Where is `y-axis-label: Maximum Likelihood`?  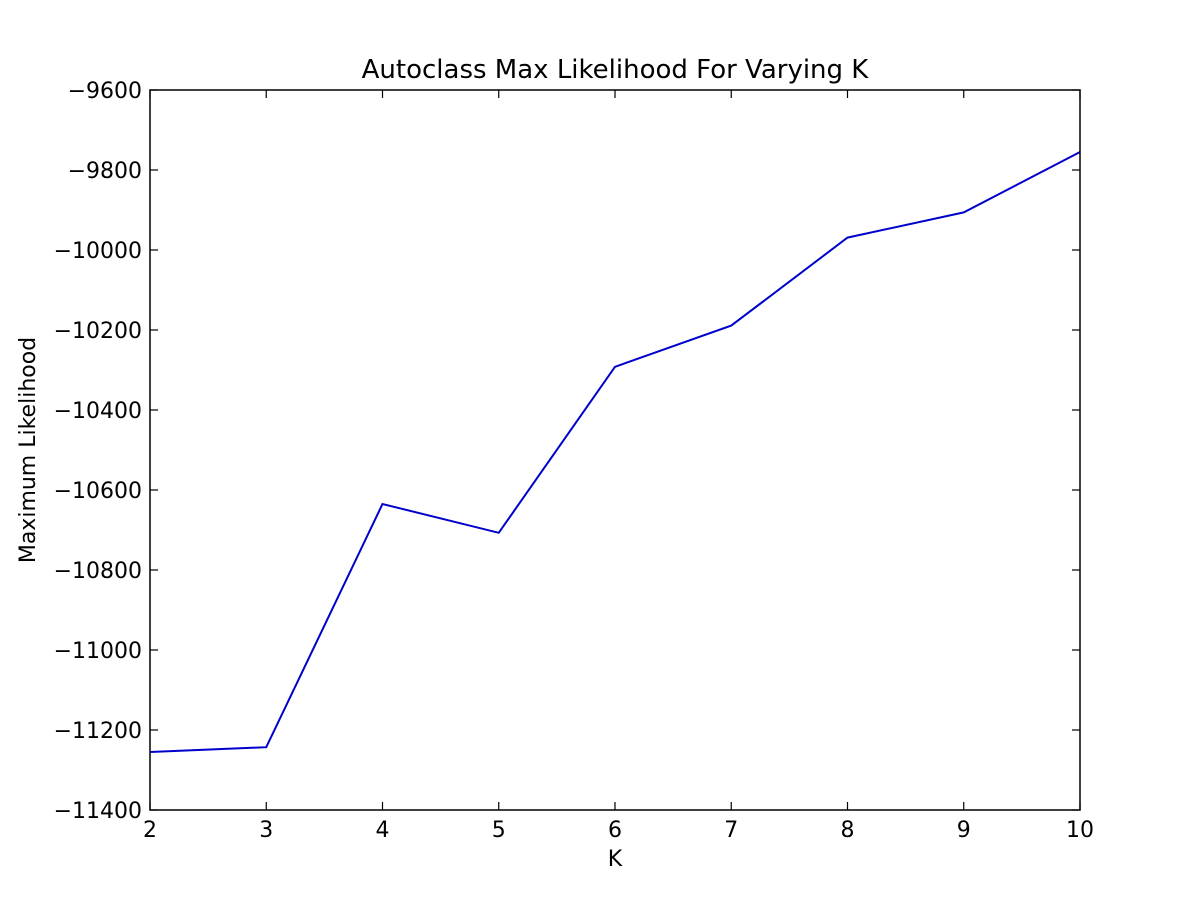
y-axis-label: Maximum Likelihood is located at coordinates (28, 450).